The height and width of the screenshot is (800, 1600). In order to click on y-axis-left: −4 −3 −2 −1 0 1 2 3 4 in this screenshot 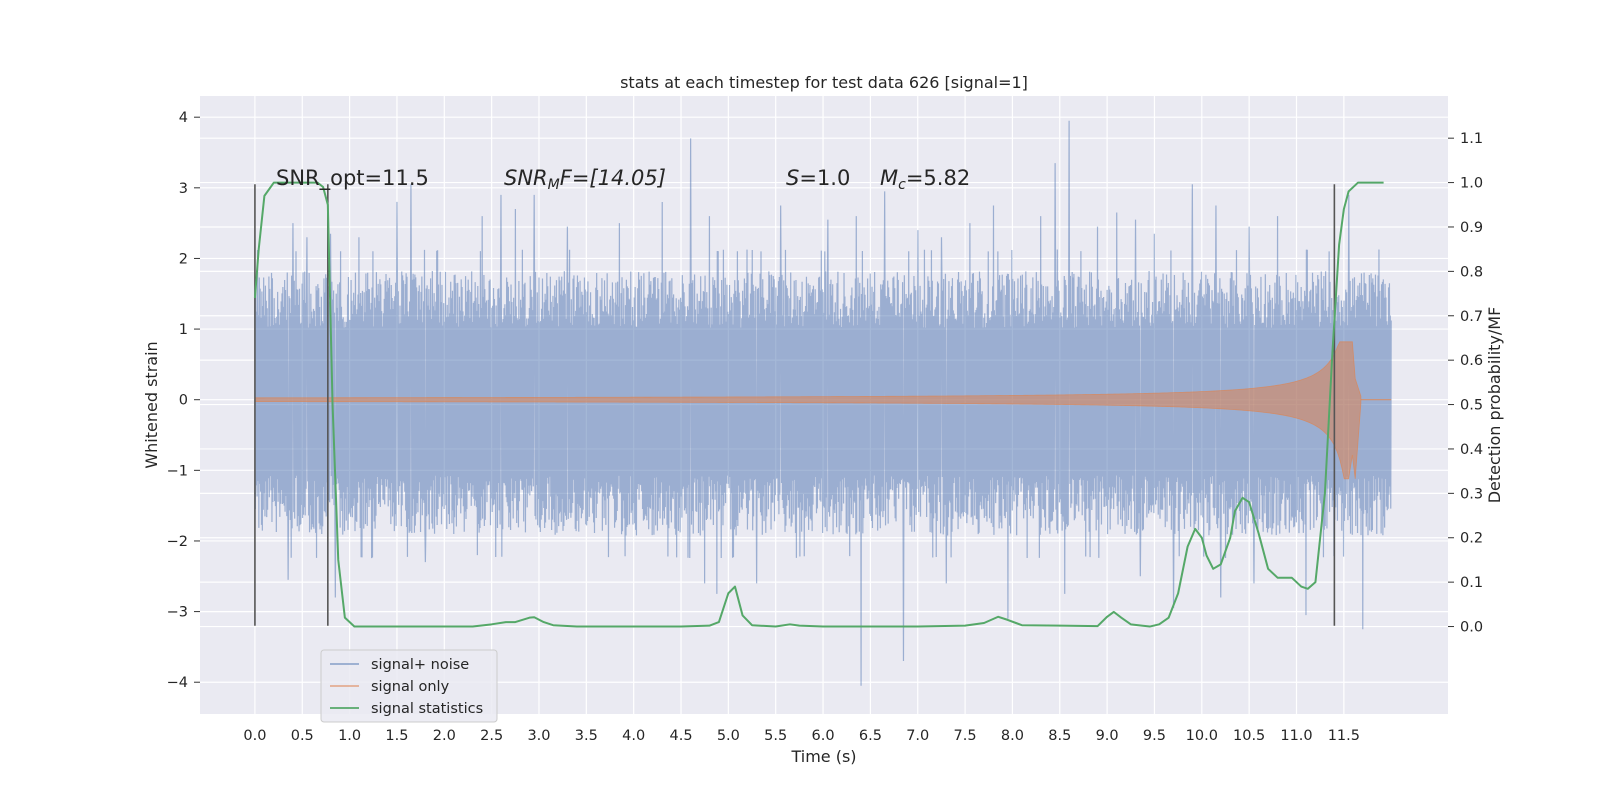, I will do `click(183, 400)`.